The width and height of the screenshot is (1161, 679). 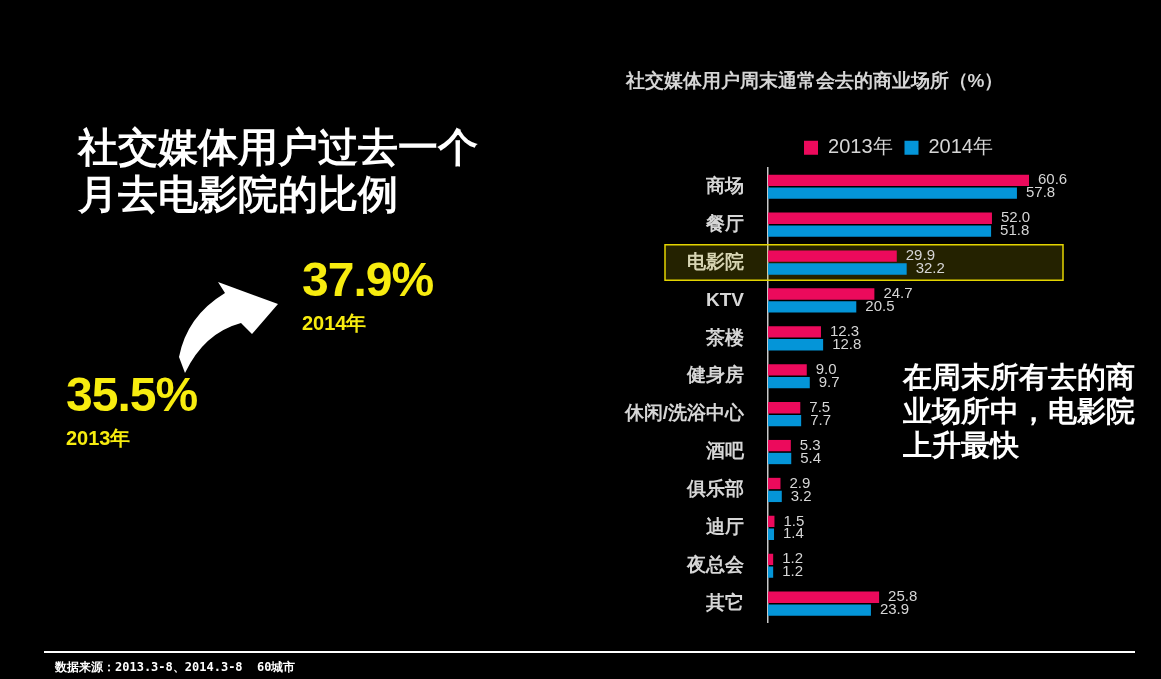 I want to click on y-tick-label: 电影院, so click(x=715, y=261).